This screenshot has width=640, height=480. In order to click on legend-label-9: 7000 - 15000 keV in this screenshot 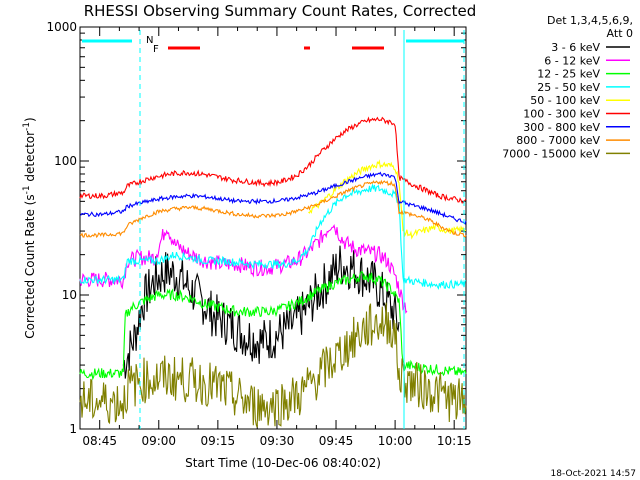, I will do `click(551, 153)`.